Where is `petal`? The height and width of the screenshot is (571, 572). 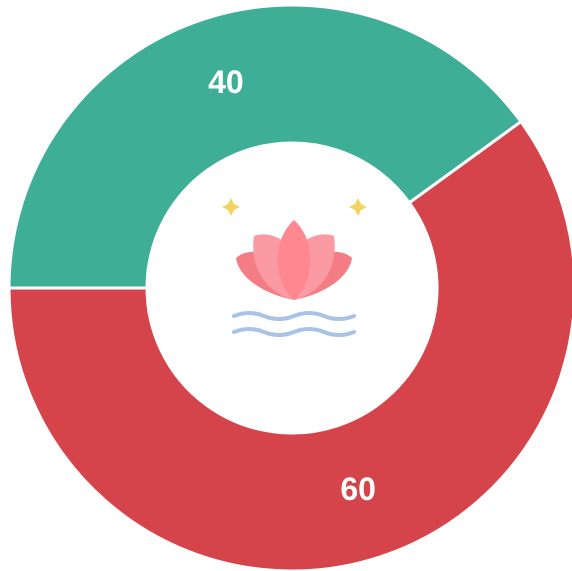 petal is located at coordinates (294, 260).